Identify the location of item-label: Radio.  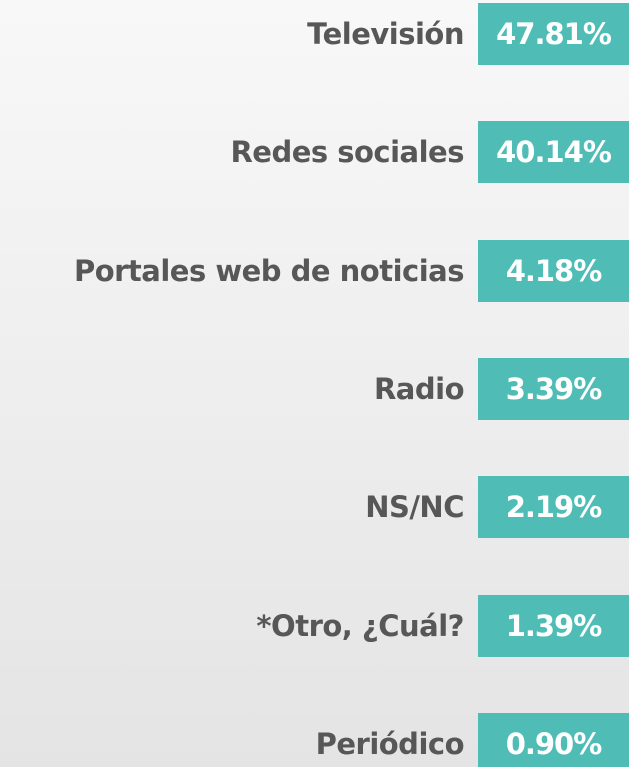
(419, 388).